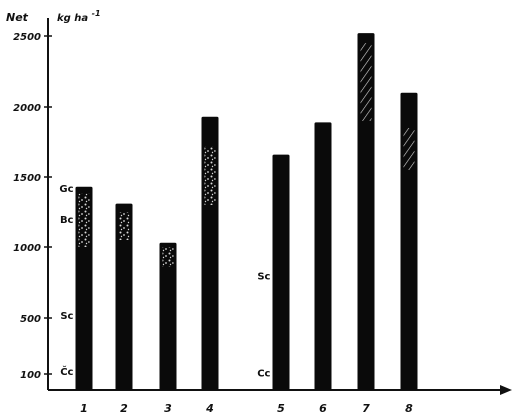  What do you see at coordinates (263, 374) in the screenshot?
I see `segment-label: Cc` at bounding box center [263, 374].